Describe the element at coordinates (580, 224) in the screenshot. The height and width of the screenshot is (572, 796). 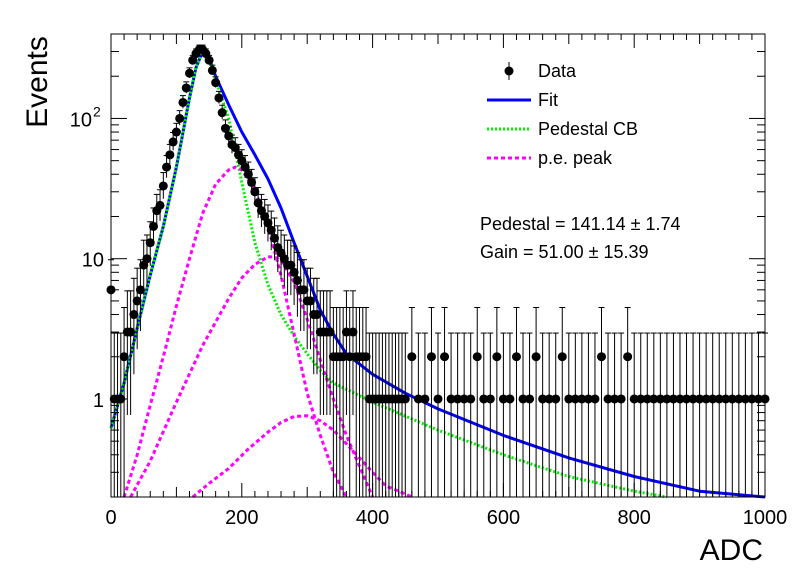
I see `pedestal-annotation: Pedestal = 141.14 ± 1.74` at that location.